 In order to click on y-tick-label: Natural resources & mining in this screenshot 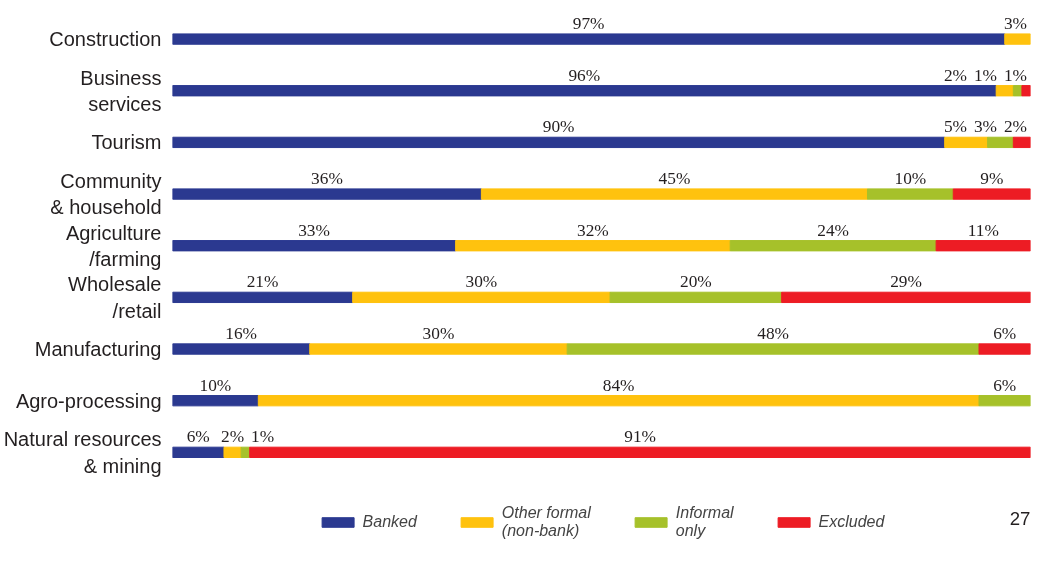, I will do `click(82, 452)`.